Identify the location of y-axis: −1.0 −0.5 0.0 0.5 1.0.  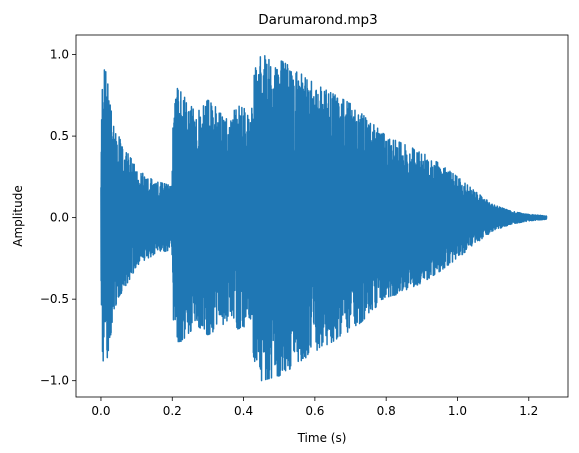
(58, 218).